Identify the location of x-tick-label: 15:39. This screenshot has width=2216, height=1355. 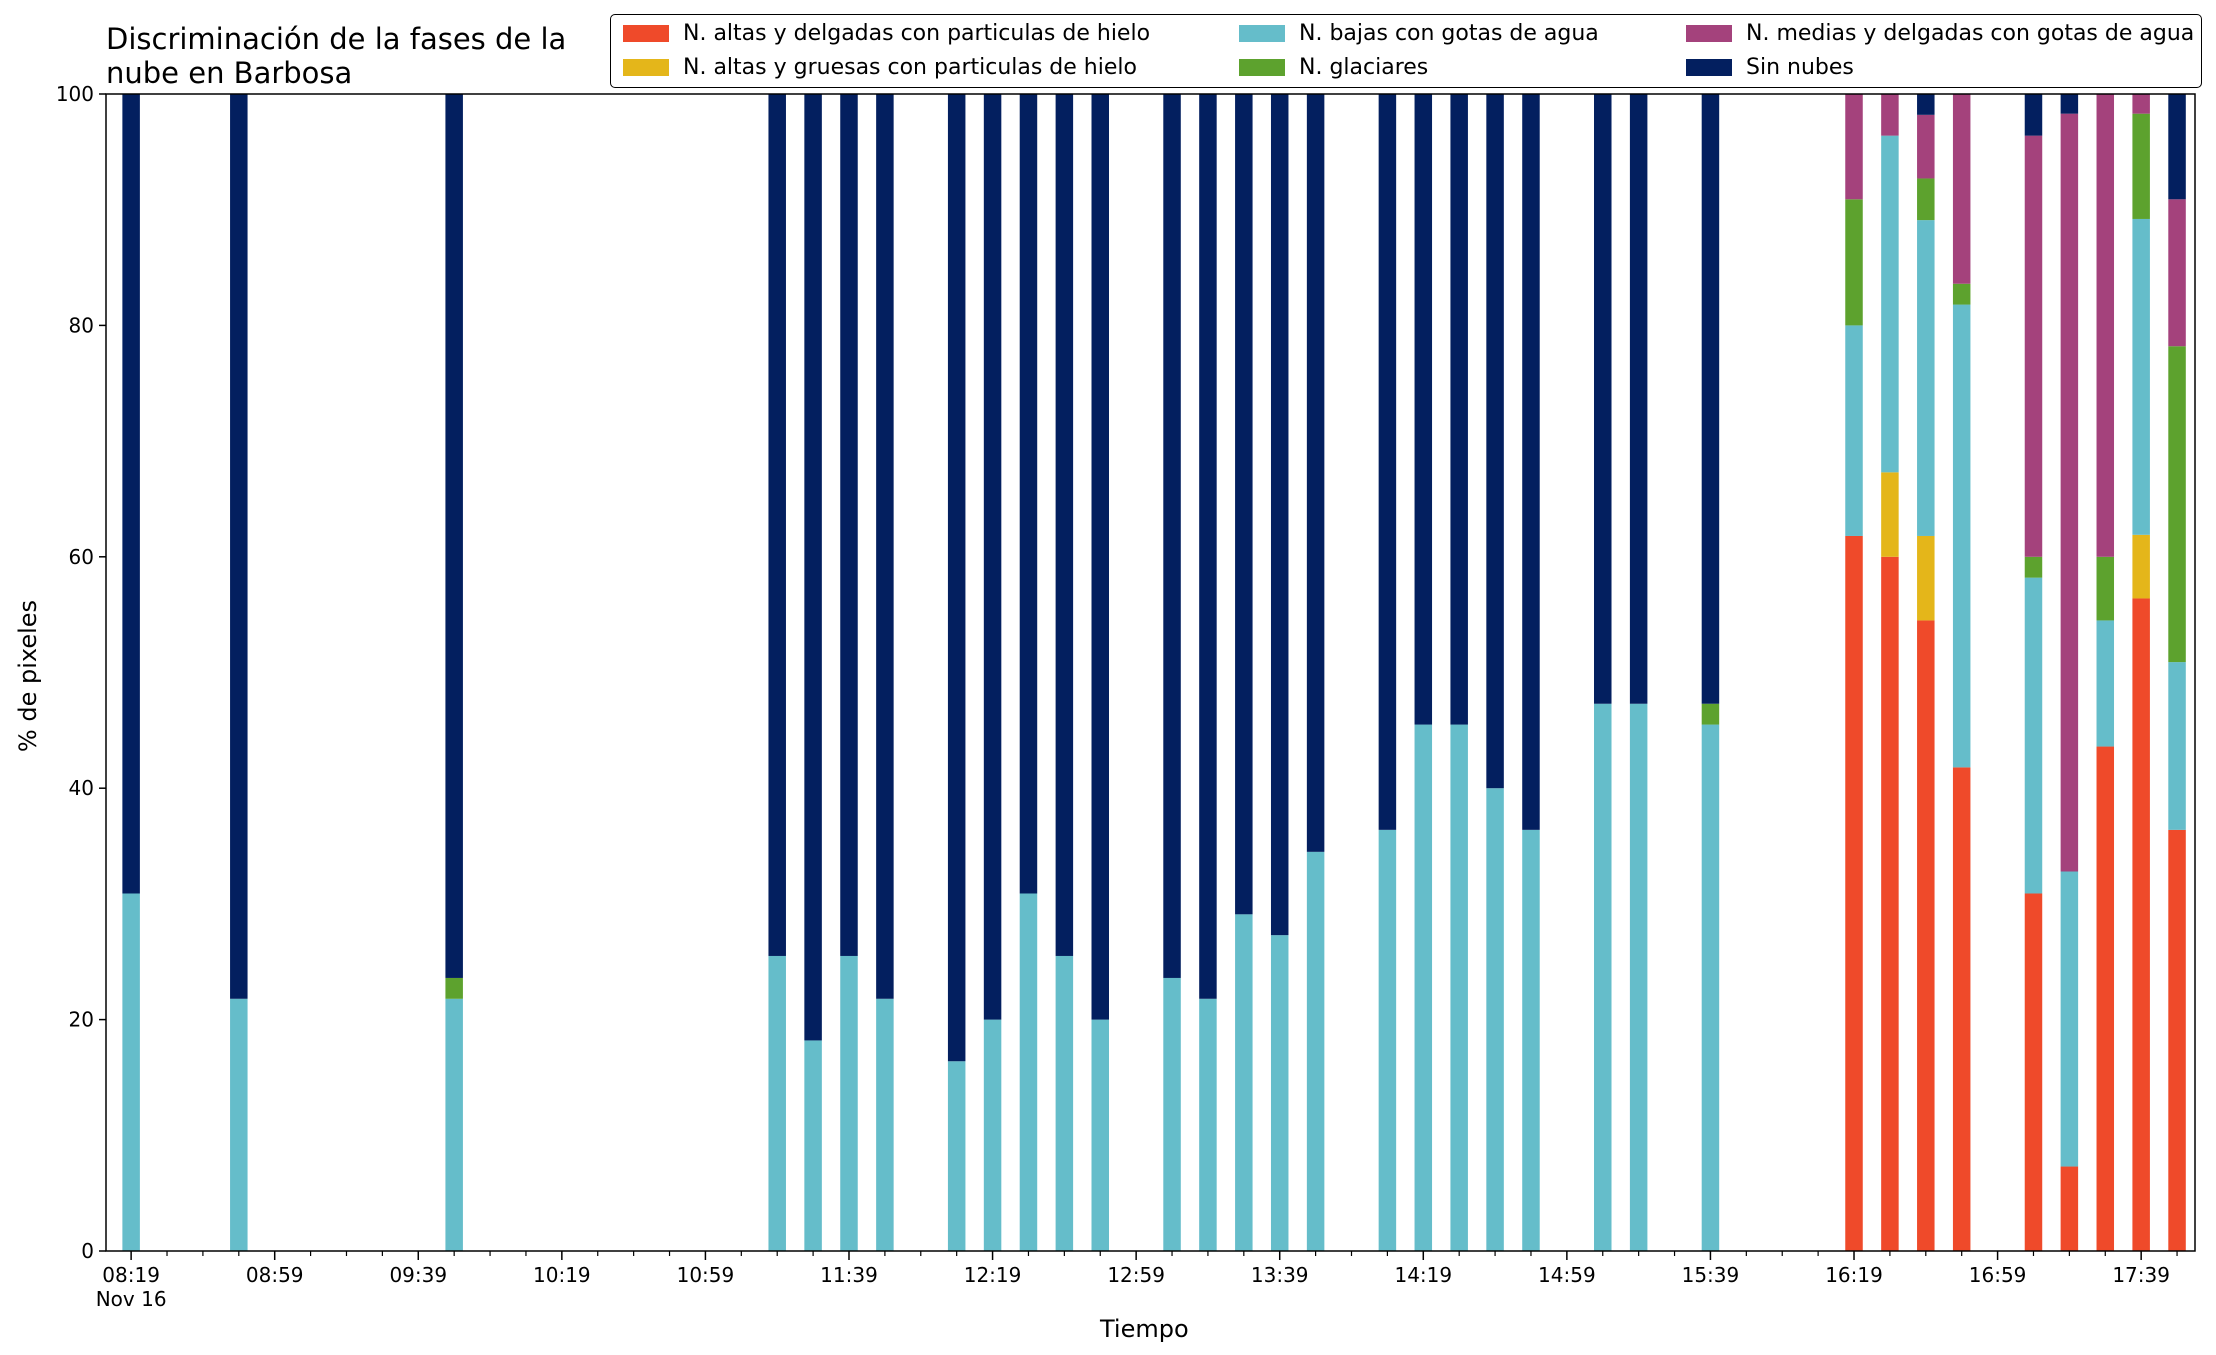
(1711, 1275).